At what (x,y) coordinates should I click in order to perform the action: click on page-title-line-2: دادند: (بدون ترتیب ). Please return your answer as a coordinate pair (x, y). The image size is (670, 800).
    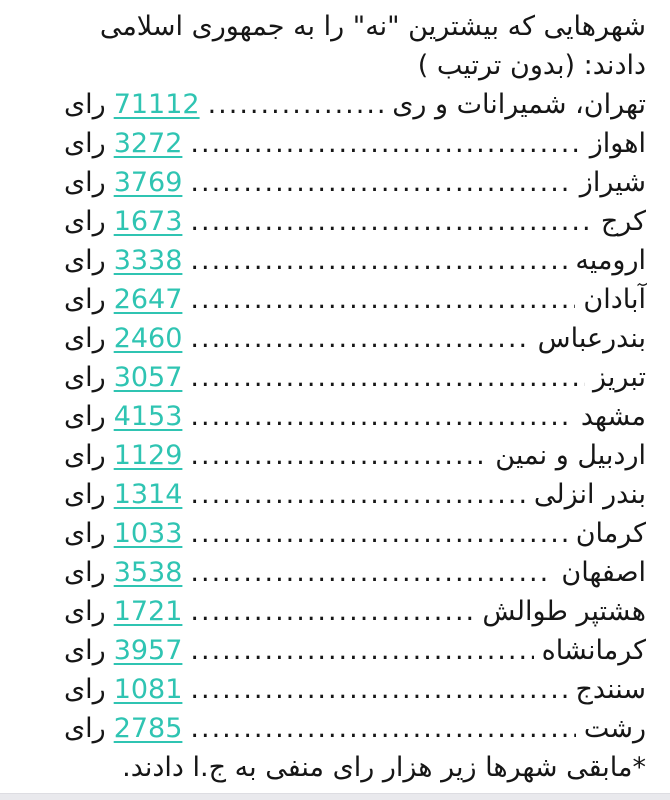
    Looking at the image, I should click on (531, 65).